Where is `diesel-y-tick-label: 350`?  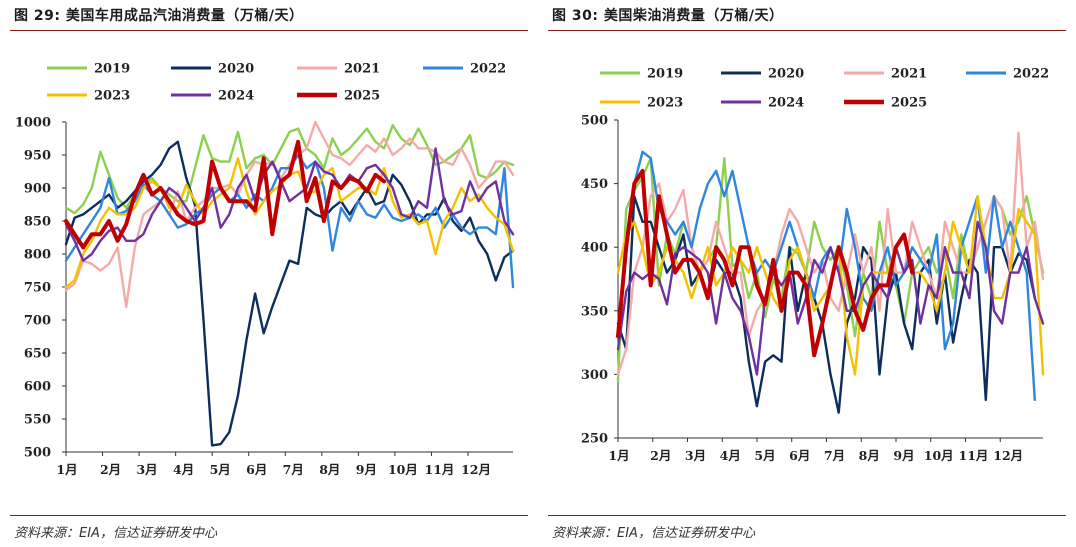
diesel-y-tick-label: 350 is located at coordinates (594, 311).